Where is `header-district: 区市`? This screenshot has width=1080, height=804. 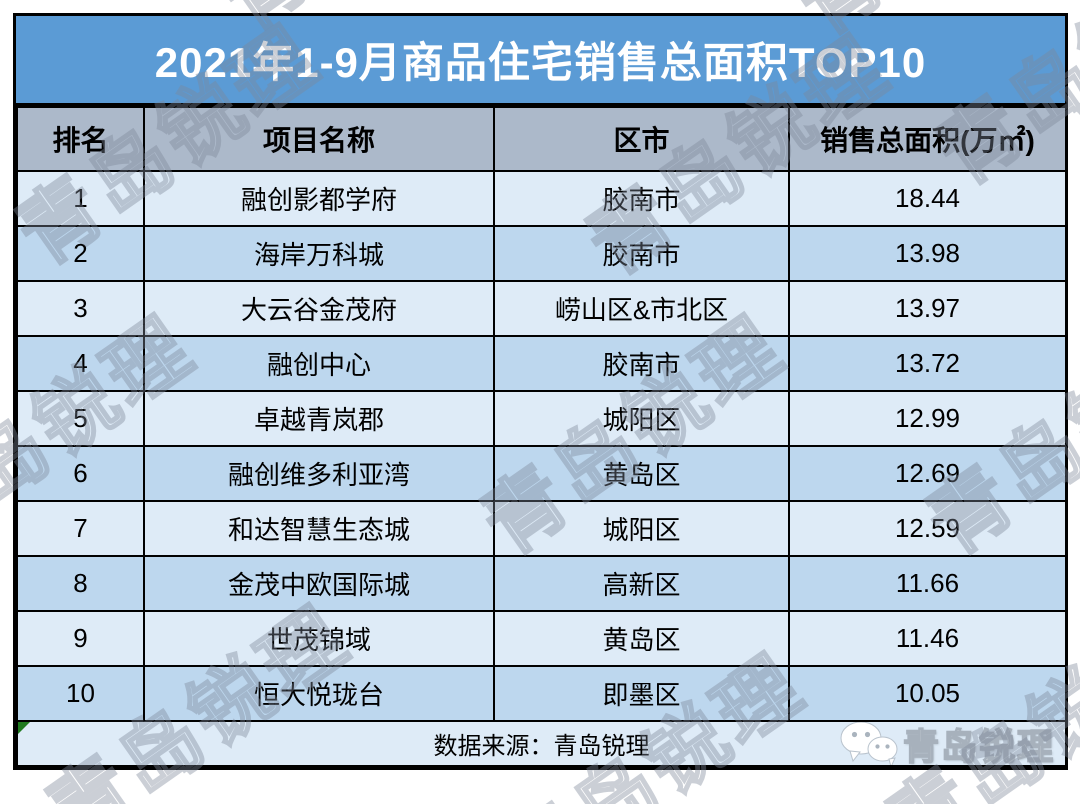 header-district: 区市 is located at coordinates (641, 139).